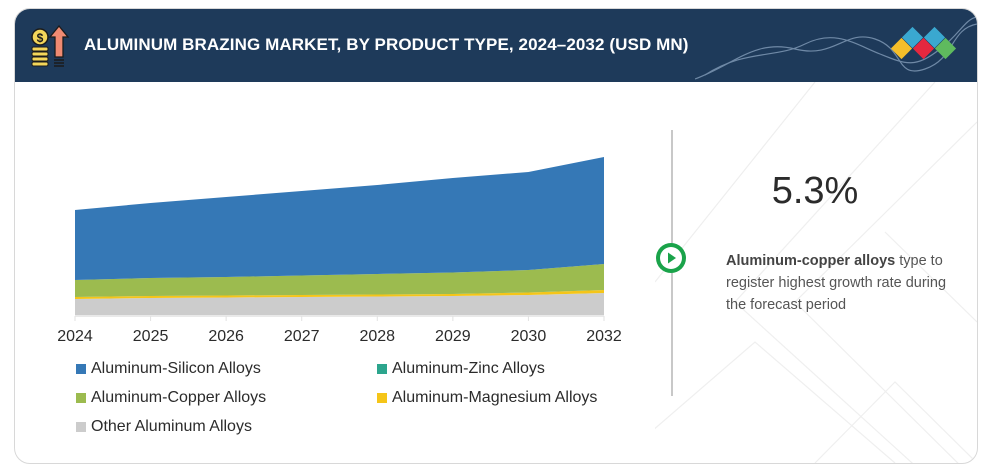  Describe the element at coordinates (468, 368) in the screenshot. I see `legend-label: Aluminum-Zinc Alloys` at that location.